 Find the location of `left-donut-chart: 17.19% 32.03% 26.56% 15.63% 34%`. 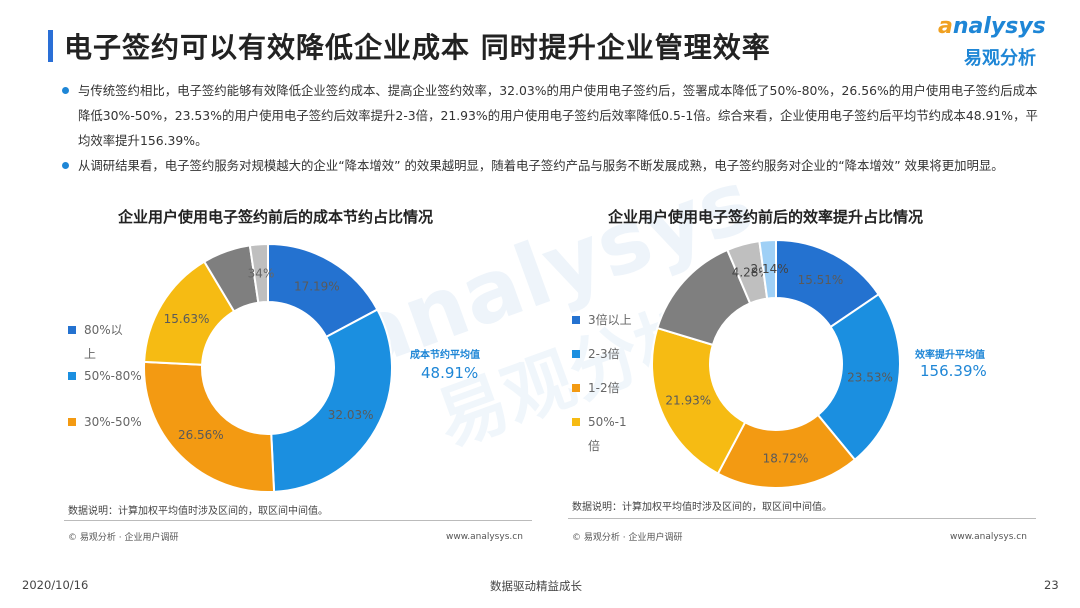

left-donut-chart: 17.19% 32.03% 26.56% 15.63% 34% is located at coordinates (268, 367).